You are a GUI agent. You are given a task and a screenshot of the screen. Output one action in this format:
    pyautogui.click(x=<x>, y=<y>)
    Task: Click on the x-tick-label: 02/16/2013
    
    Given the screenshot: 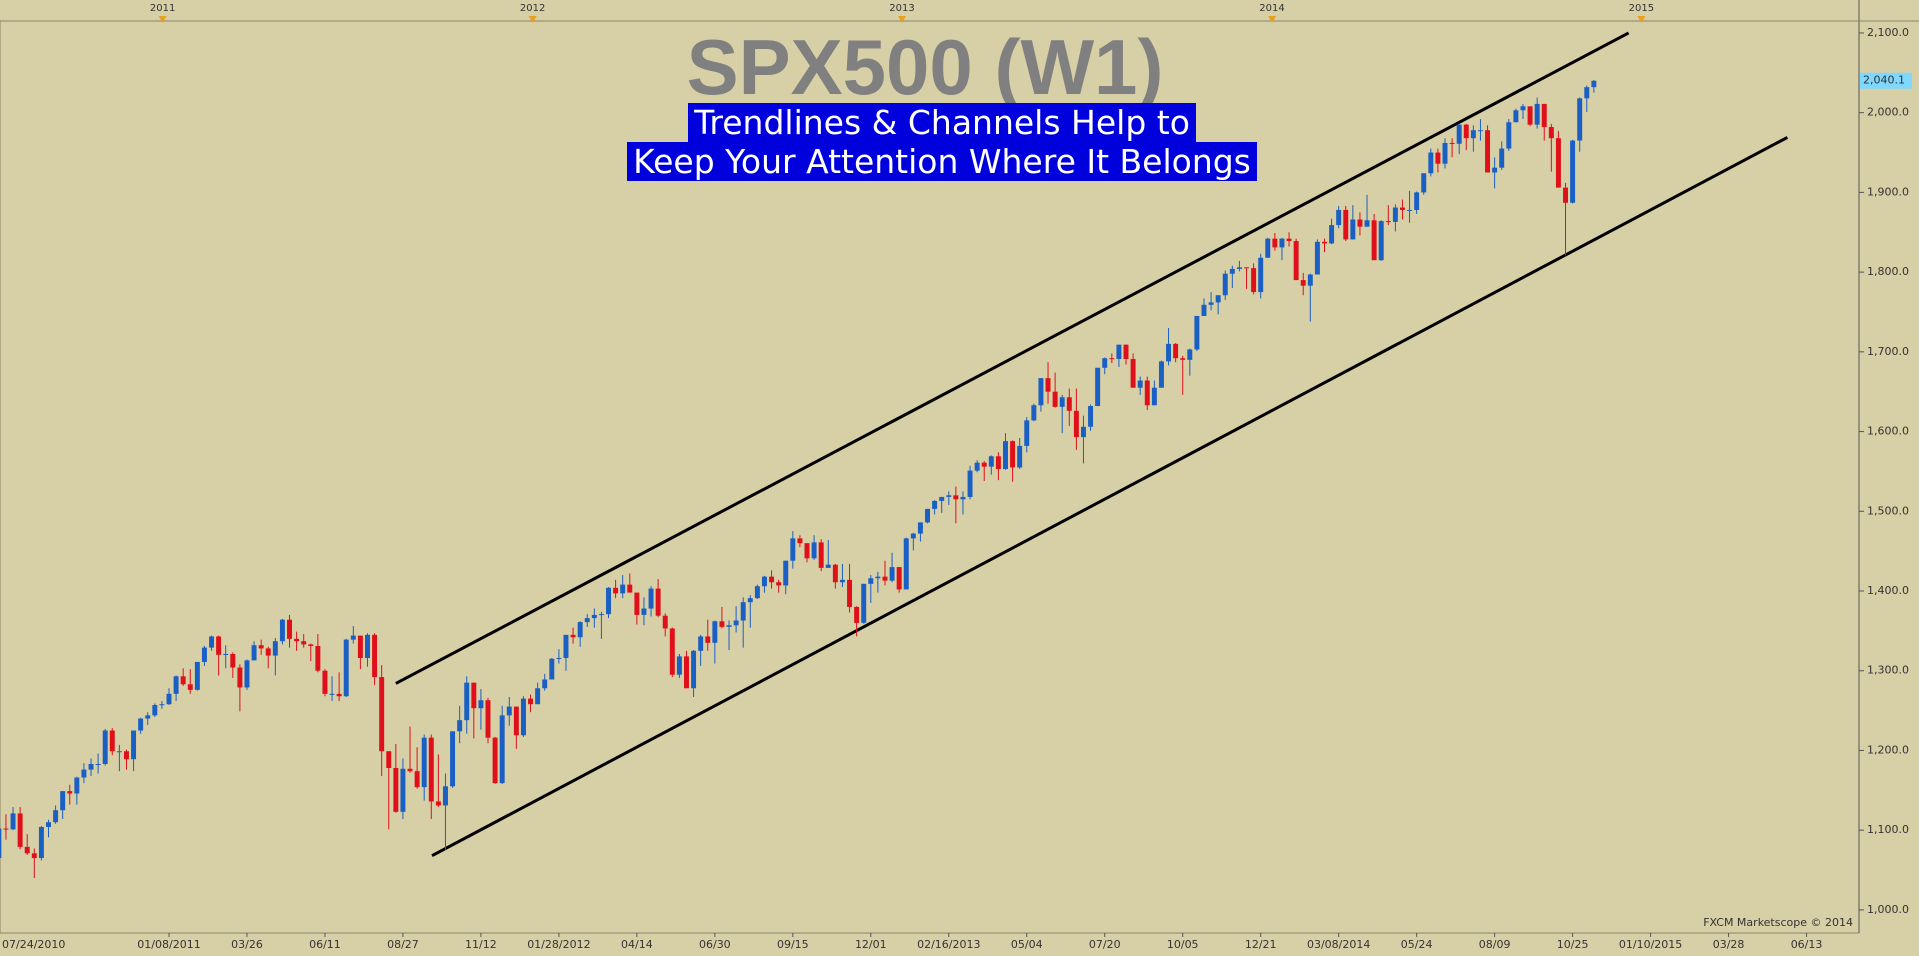 What is the action you would take?
    pyautogui.click(x=948, y=944)
    